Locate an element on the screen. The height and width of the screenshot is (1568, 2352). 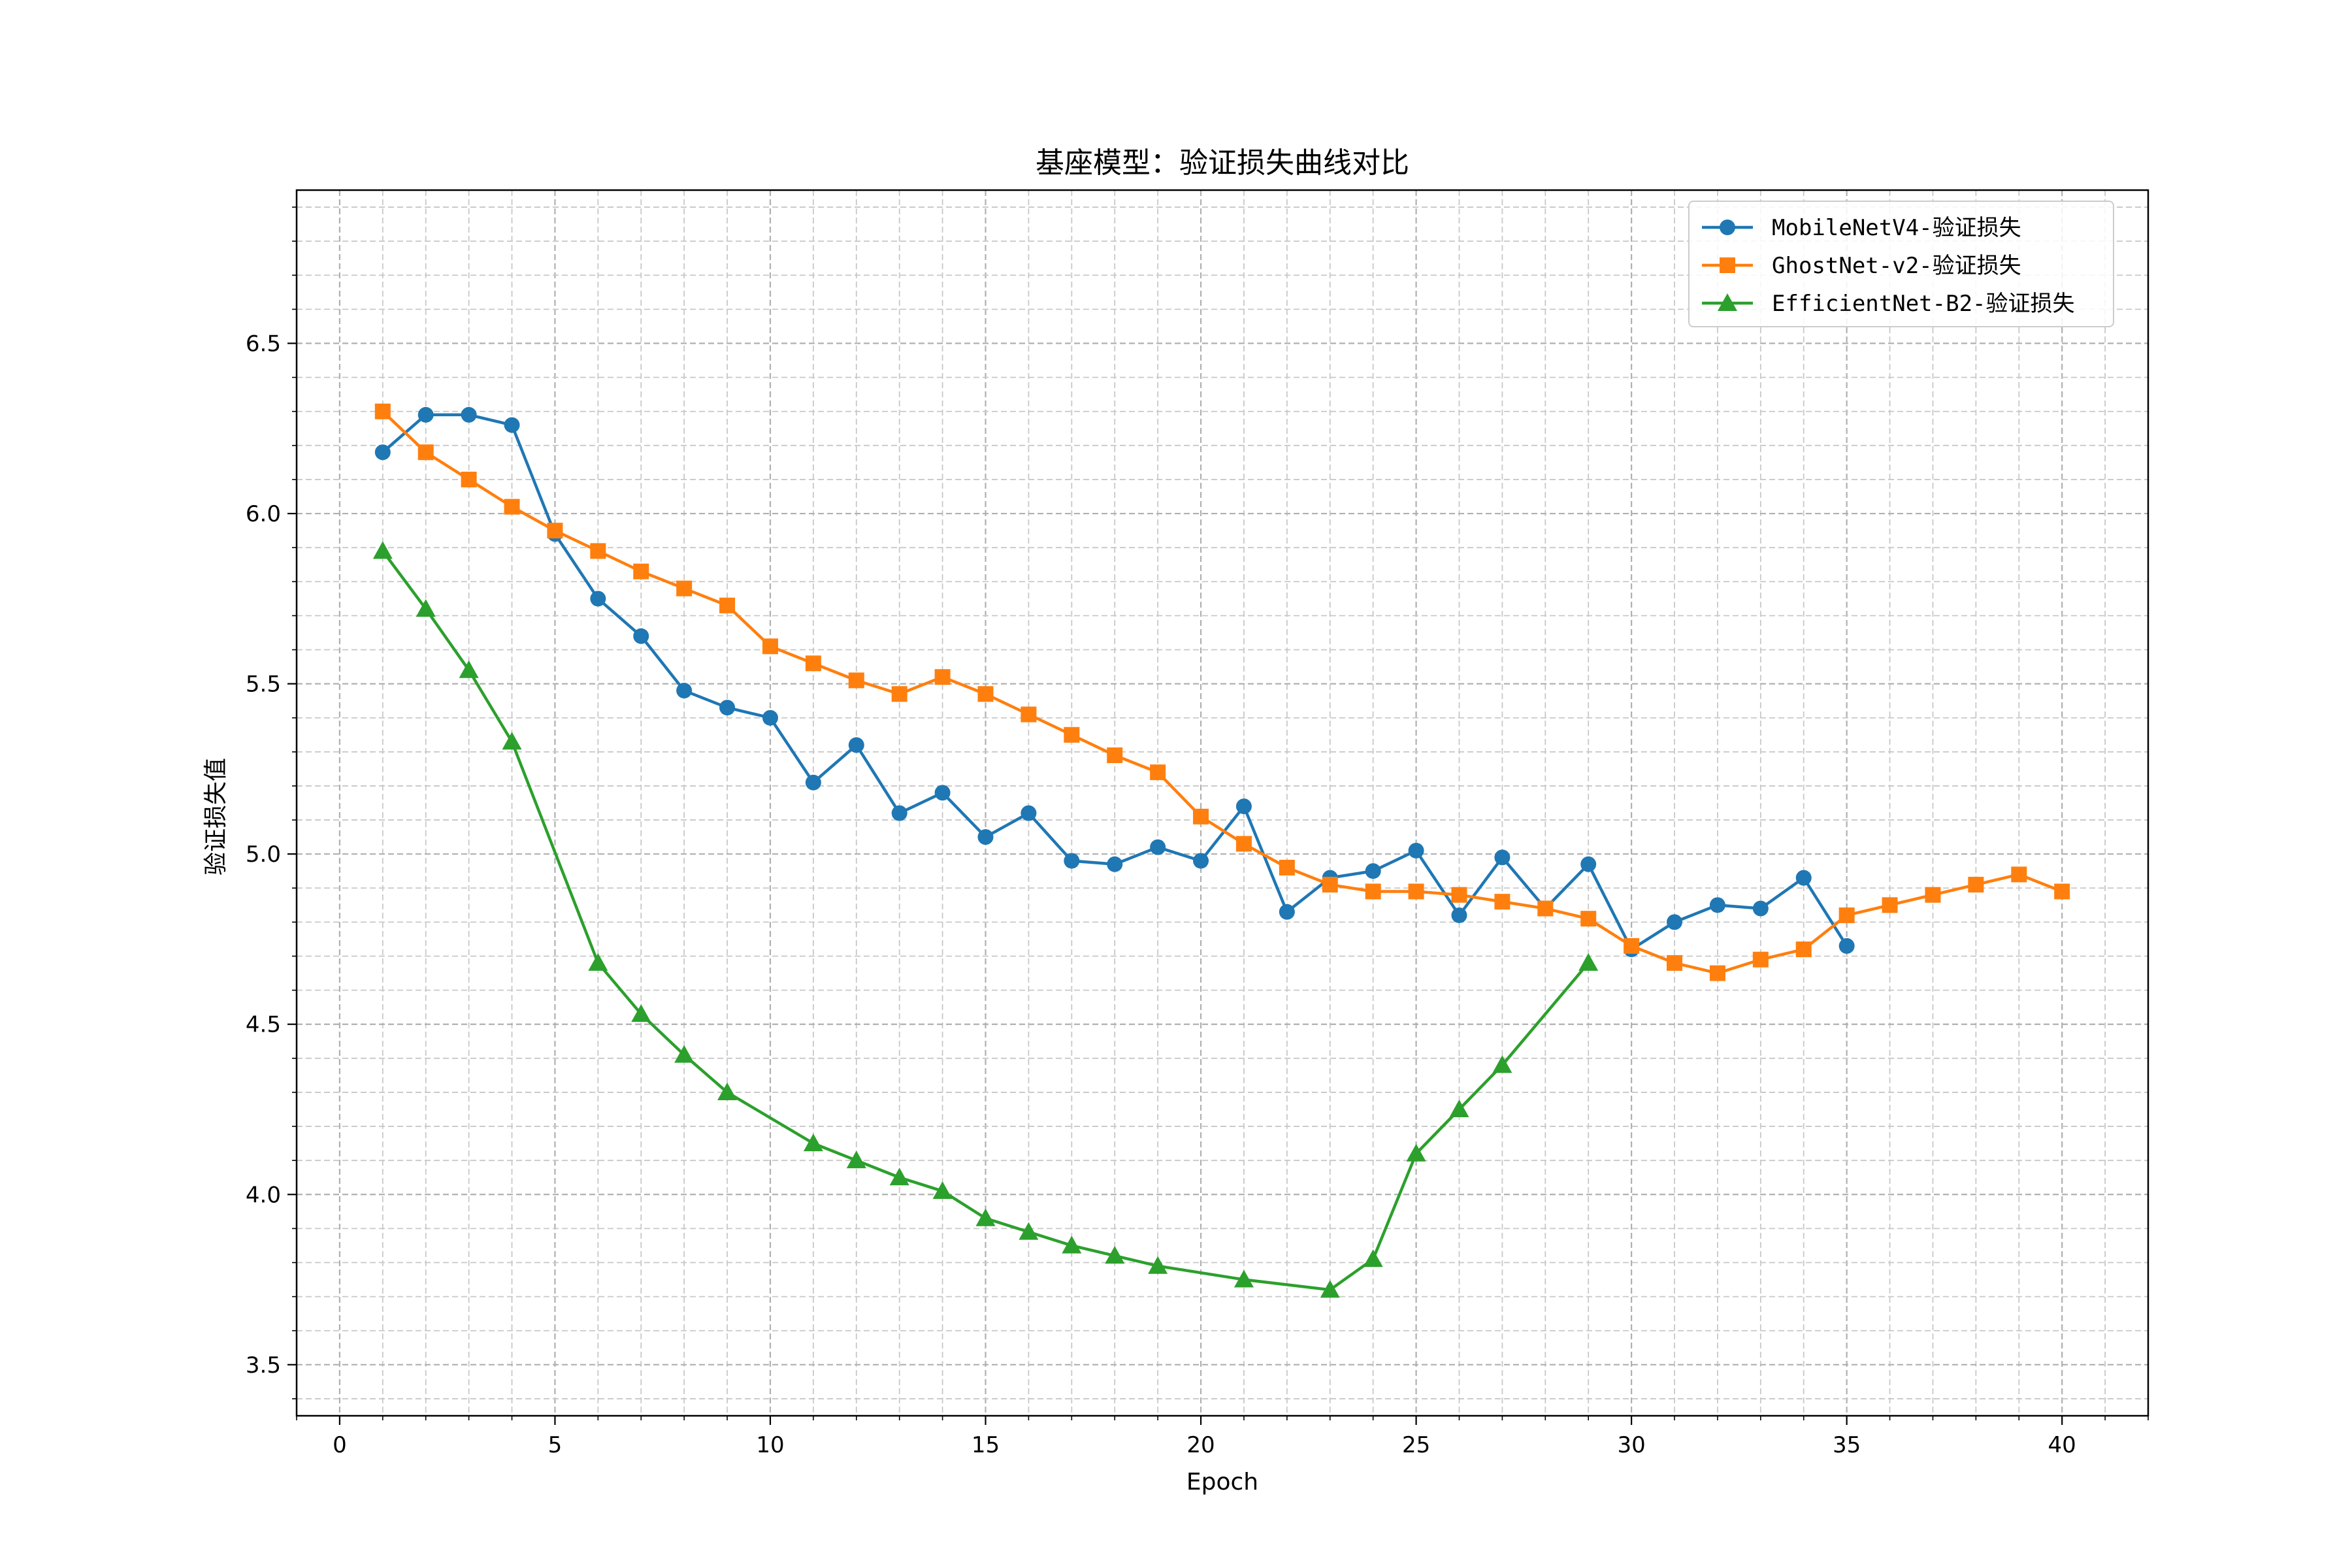
y-tick-label: 5.0 is located at coordinates (263, 854).